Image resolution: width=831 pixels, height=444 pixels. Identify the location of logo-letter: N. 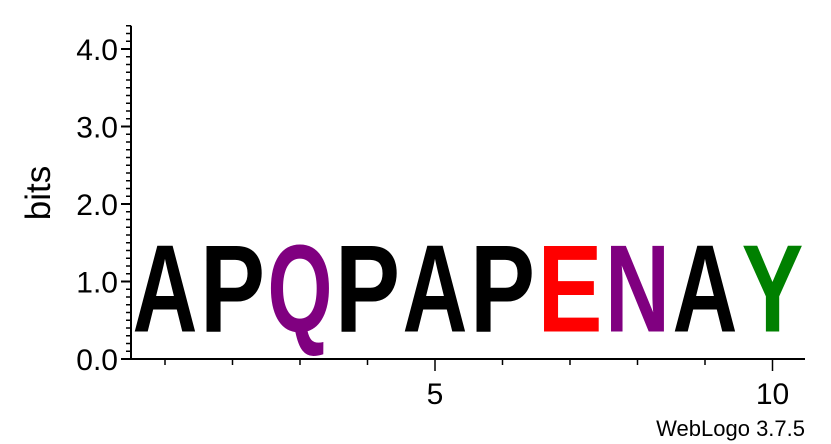
(637, 289).